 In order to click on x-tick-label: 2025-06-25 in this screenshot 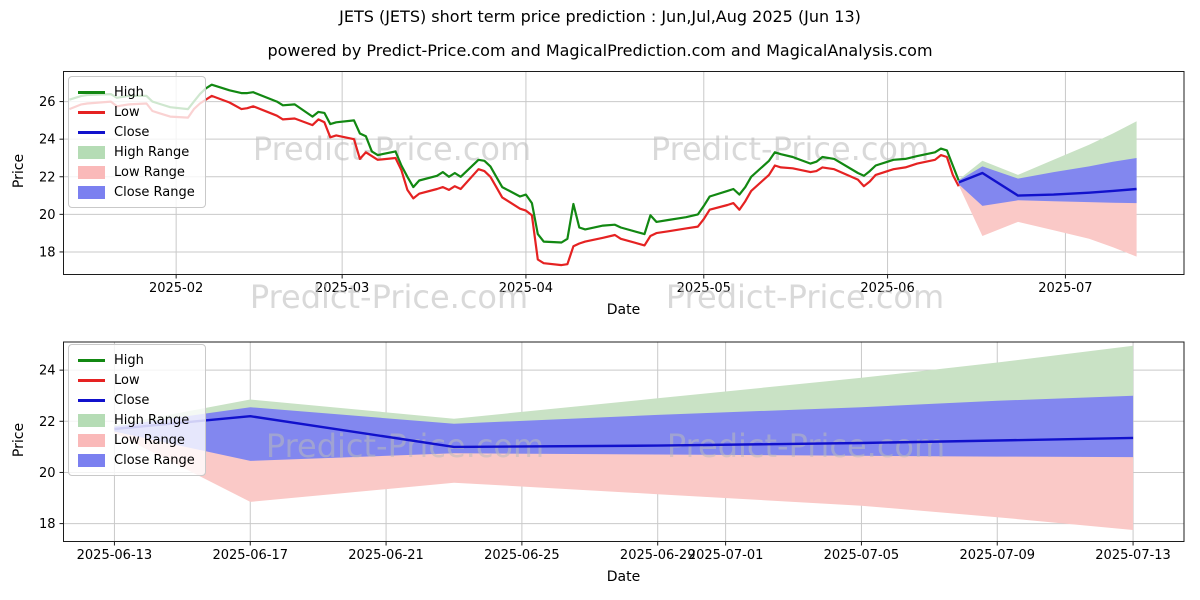, I will do `click(522, 555)`.